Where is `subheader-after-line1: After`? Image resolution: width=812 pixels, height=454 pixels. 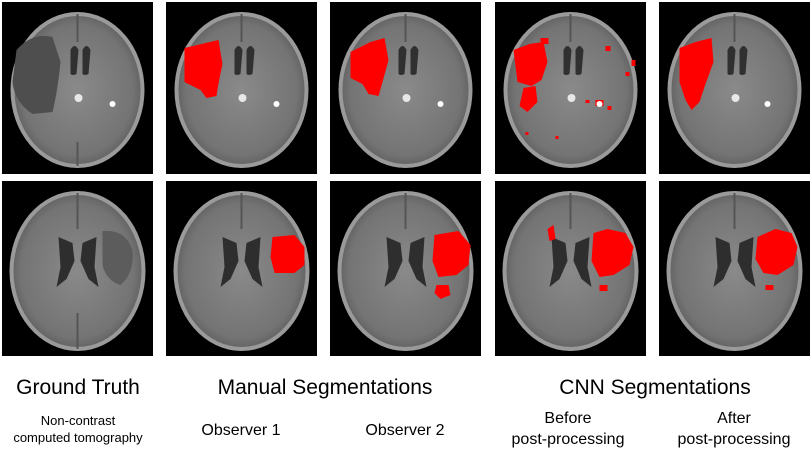
subheader-after-line1: After is located at coordinates (734, 418).